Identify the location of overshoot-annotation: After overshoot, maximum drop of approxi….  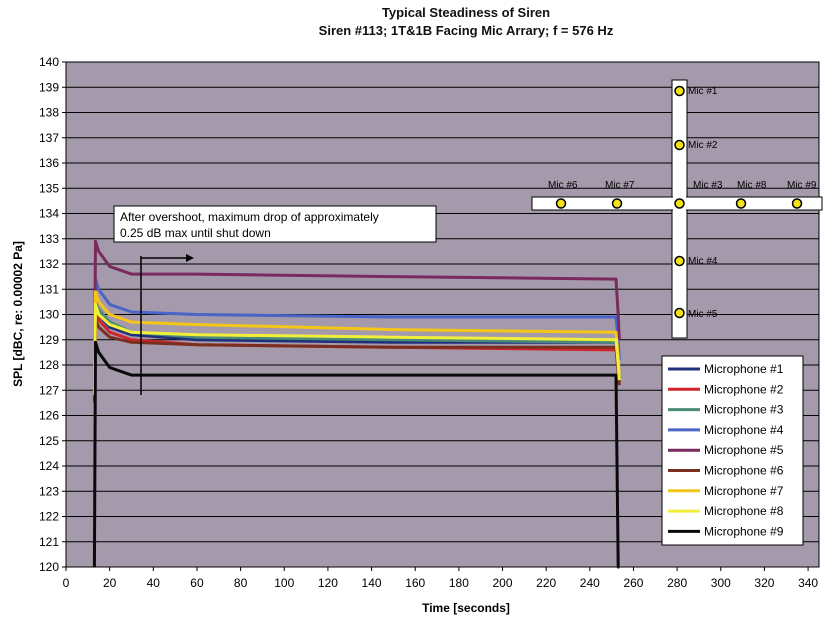
(275, 300).